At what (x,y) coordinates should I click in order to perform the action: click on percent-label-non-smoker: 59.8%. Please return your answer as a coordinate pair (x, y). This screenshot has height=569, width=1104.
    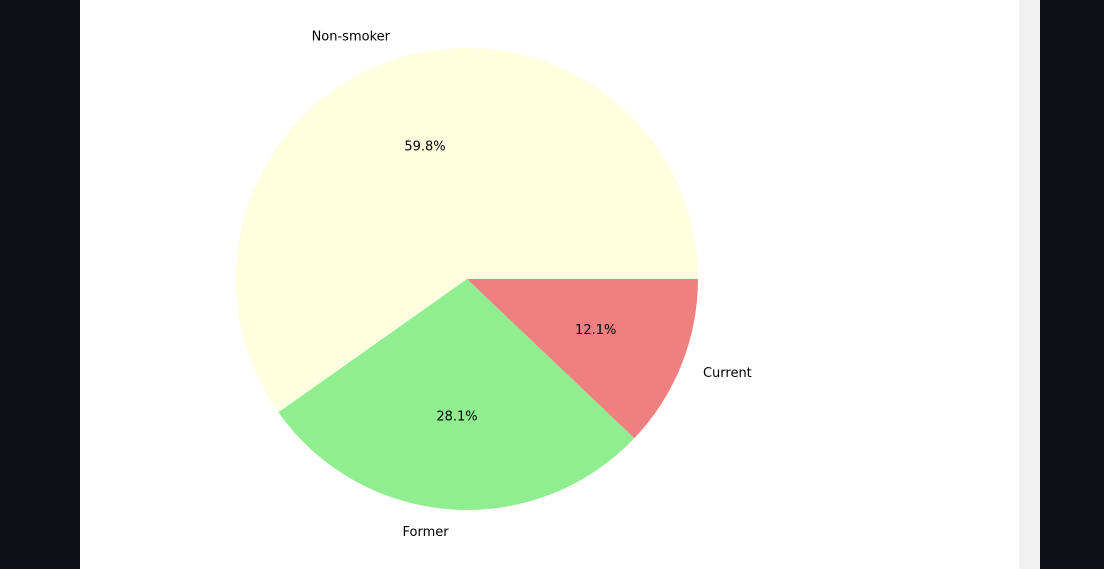
    Looking at the image, I should click on (424, 146).